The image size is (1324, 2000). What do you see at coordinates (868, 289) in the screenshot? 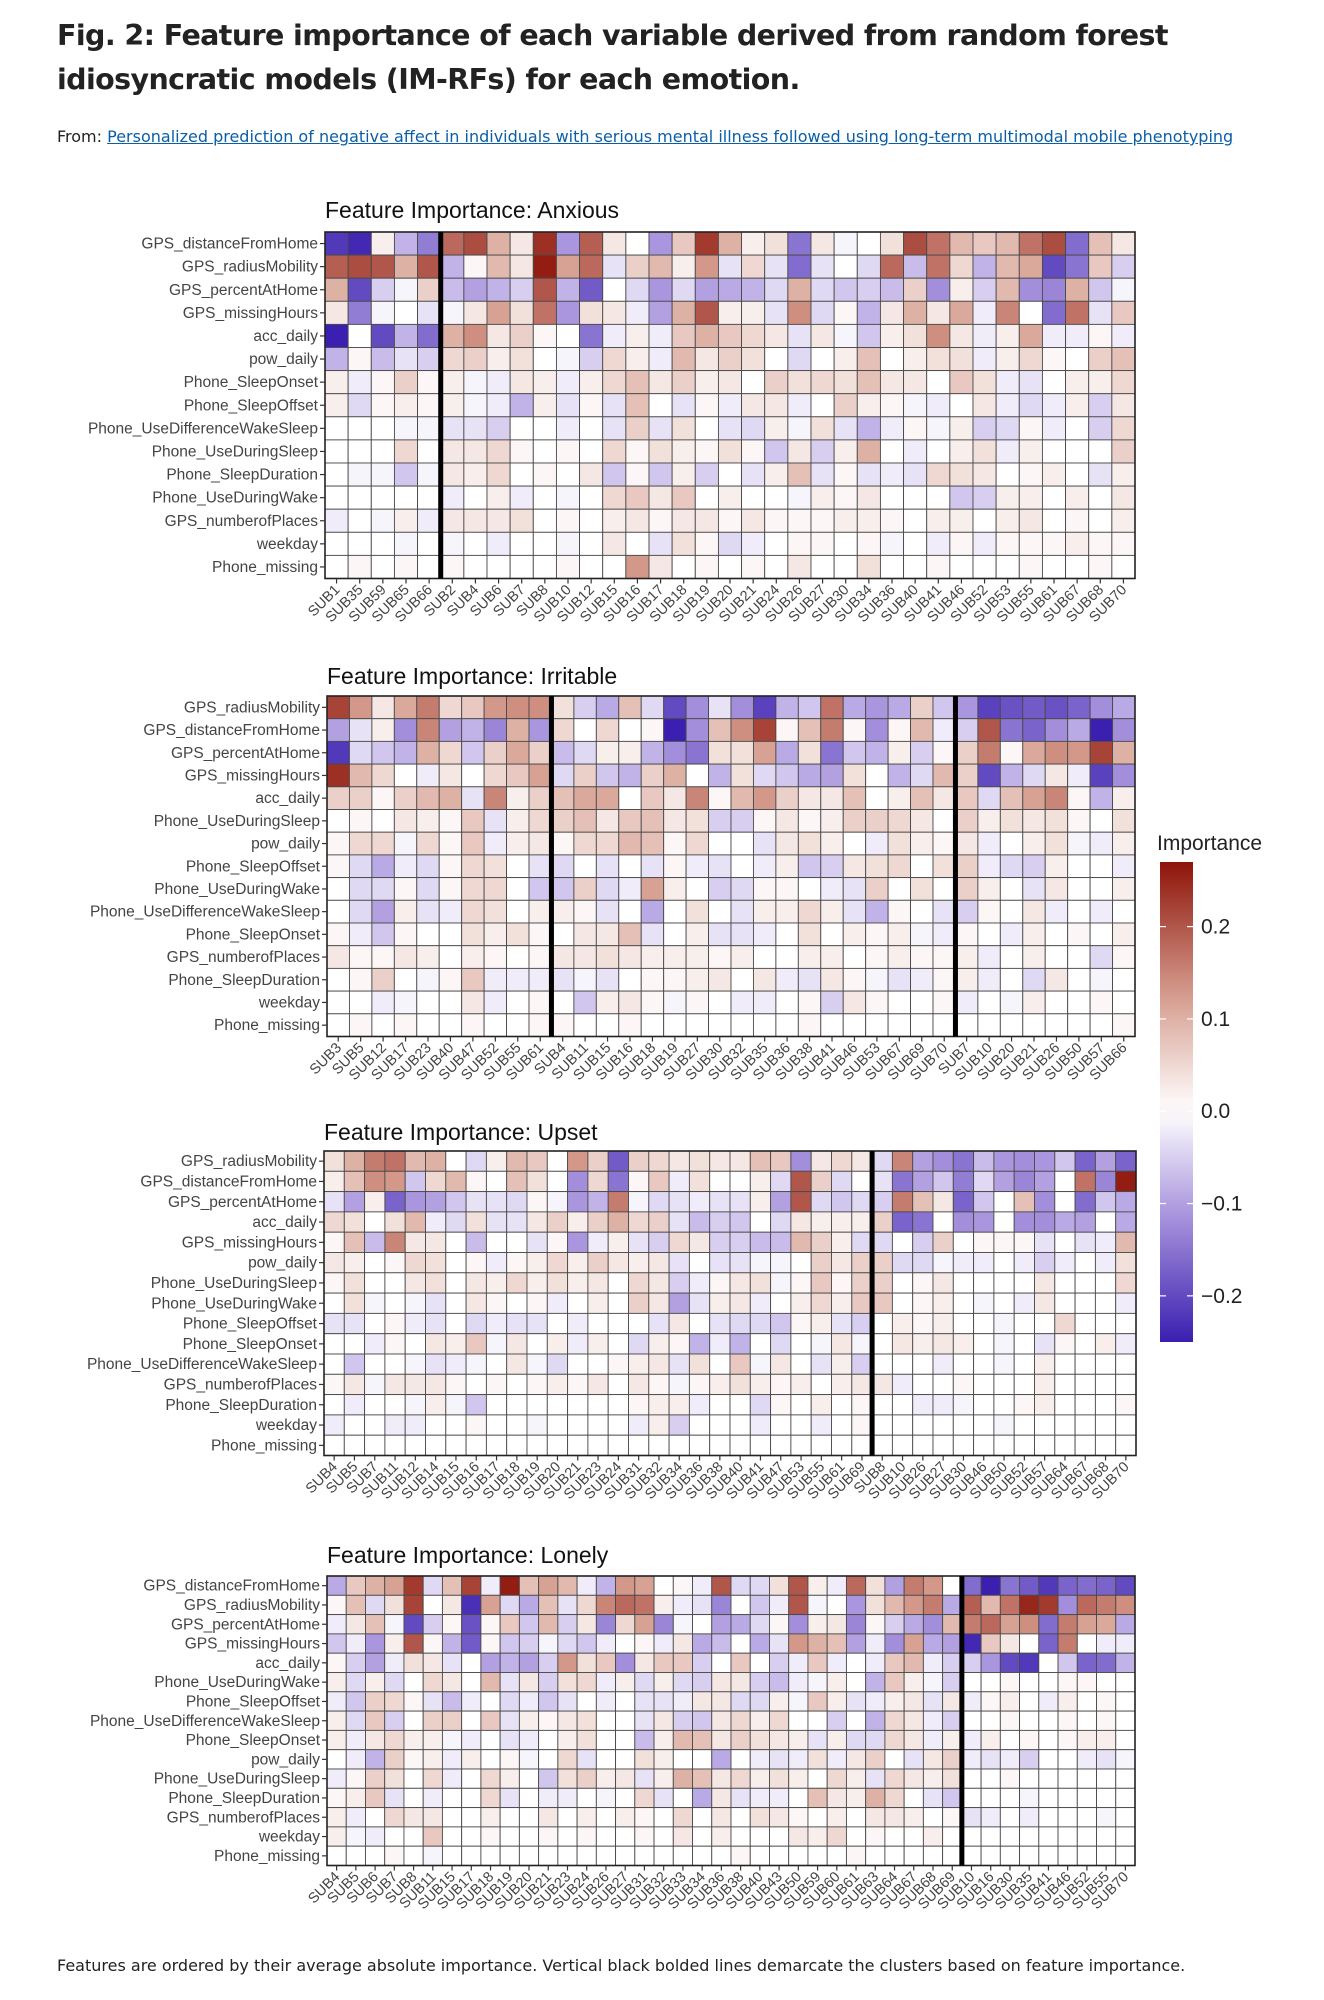
I see `heatmap-cell-gps-percentathome-sub34` at bounding box center [868, 289].